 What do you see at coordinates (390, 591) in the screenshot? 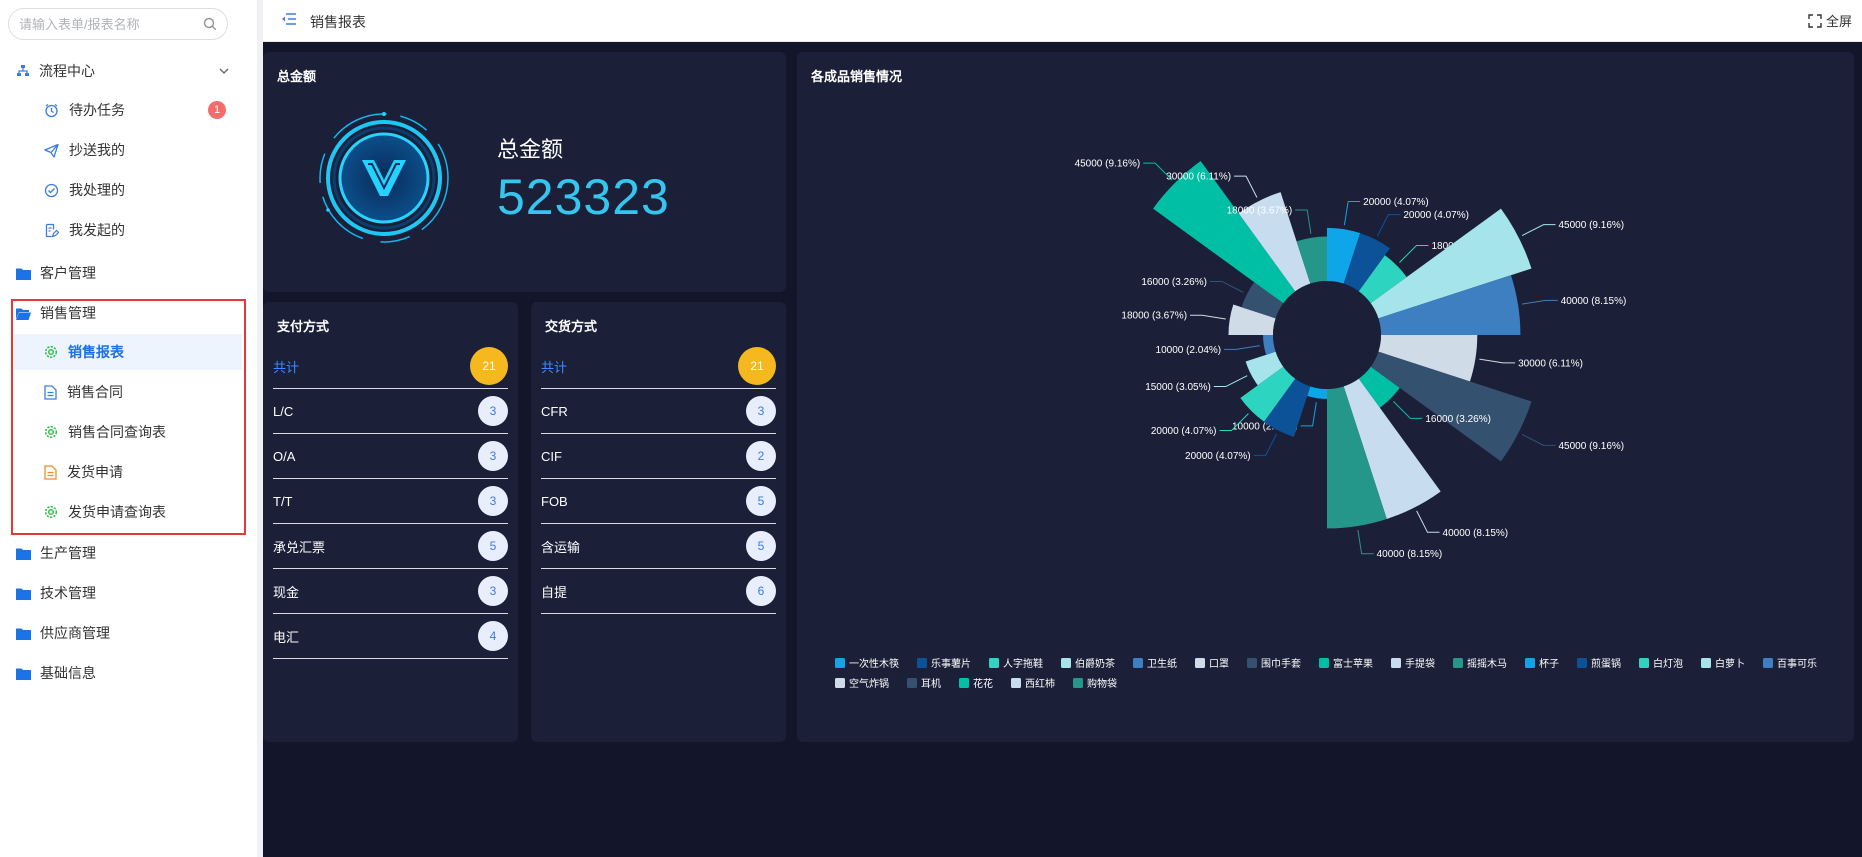
I see `payment-method-row: 现金 3` at bounding box center [390, 591].